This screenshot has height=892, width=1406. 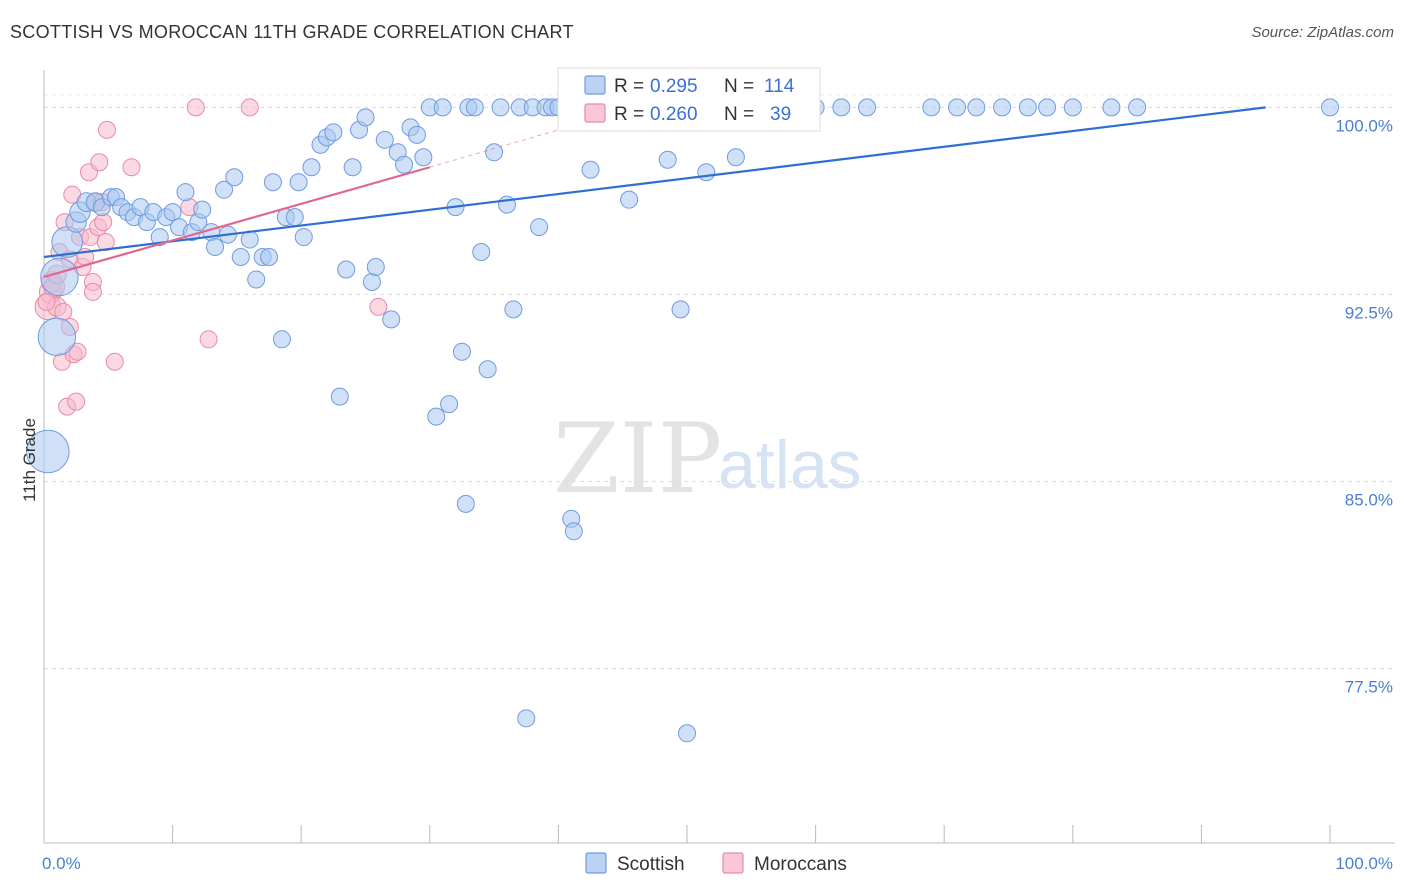 I want to click on series-legend: Scottish Moroccans, so click(x=716, y=863).